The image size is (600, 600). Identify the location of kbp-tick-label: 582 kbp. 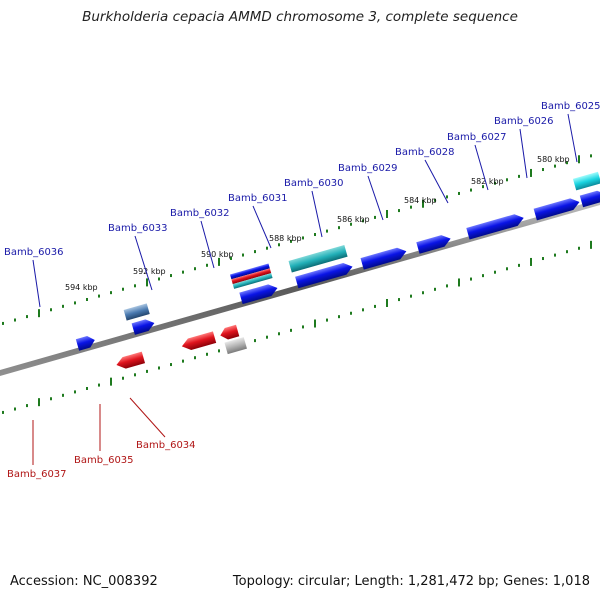
(487, 181).